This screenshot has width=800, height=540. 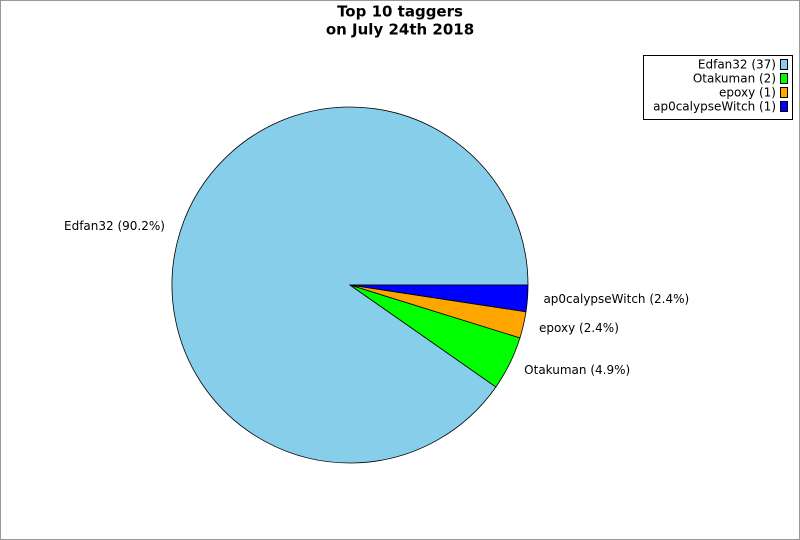 What do you see at coordinates (114, 226) in the screenshot?
I see `slice-label: Edfan32 (90.2%)` at bounding box center [114, 226].